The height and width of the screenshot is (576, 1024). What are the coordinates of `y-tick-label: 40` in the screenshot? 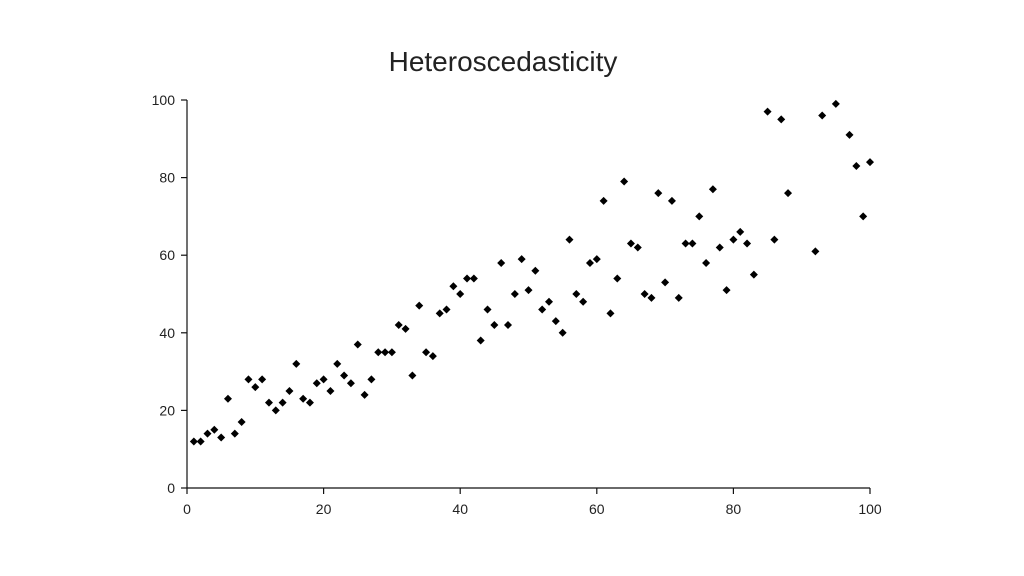 It's located at (167, 333).